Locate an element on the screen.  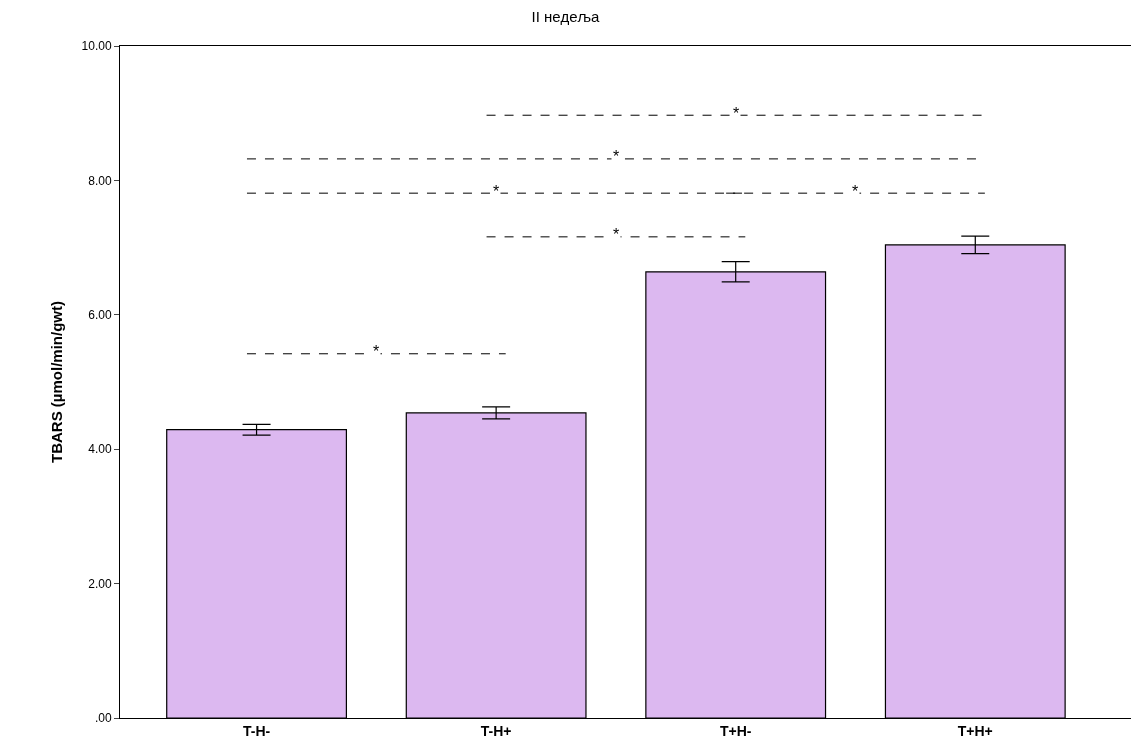
chart-title: II недеља is located at coordinates (566, 16).